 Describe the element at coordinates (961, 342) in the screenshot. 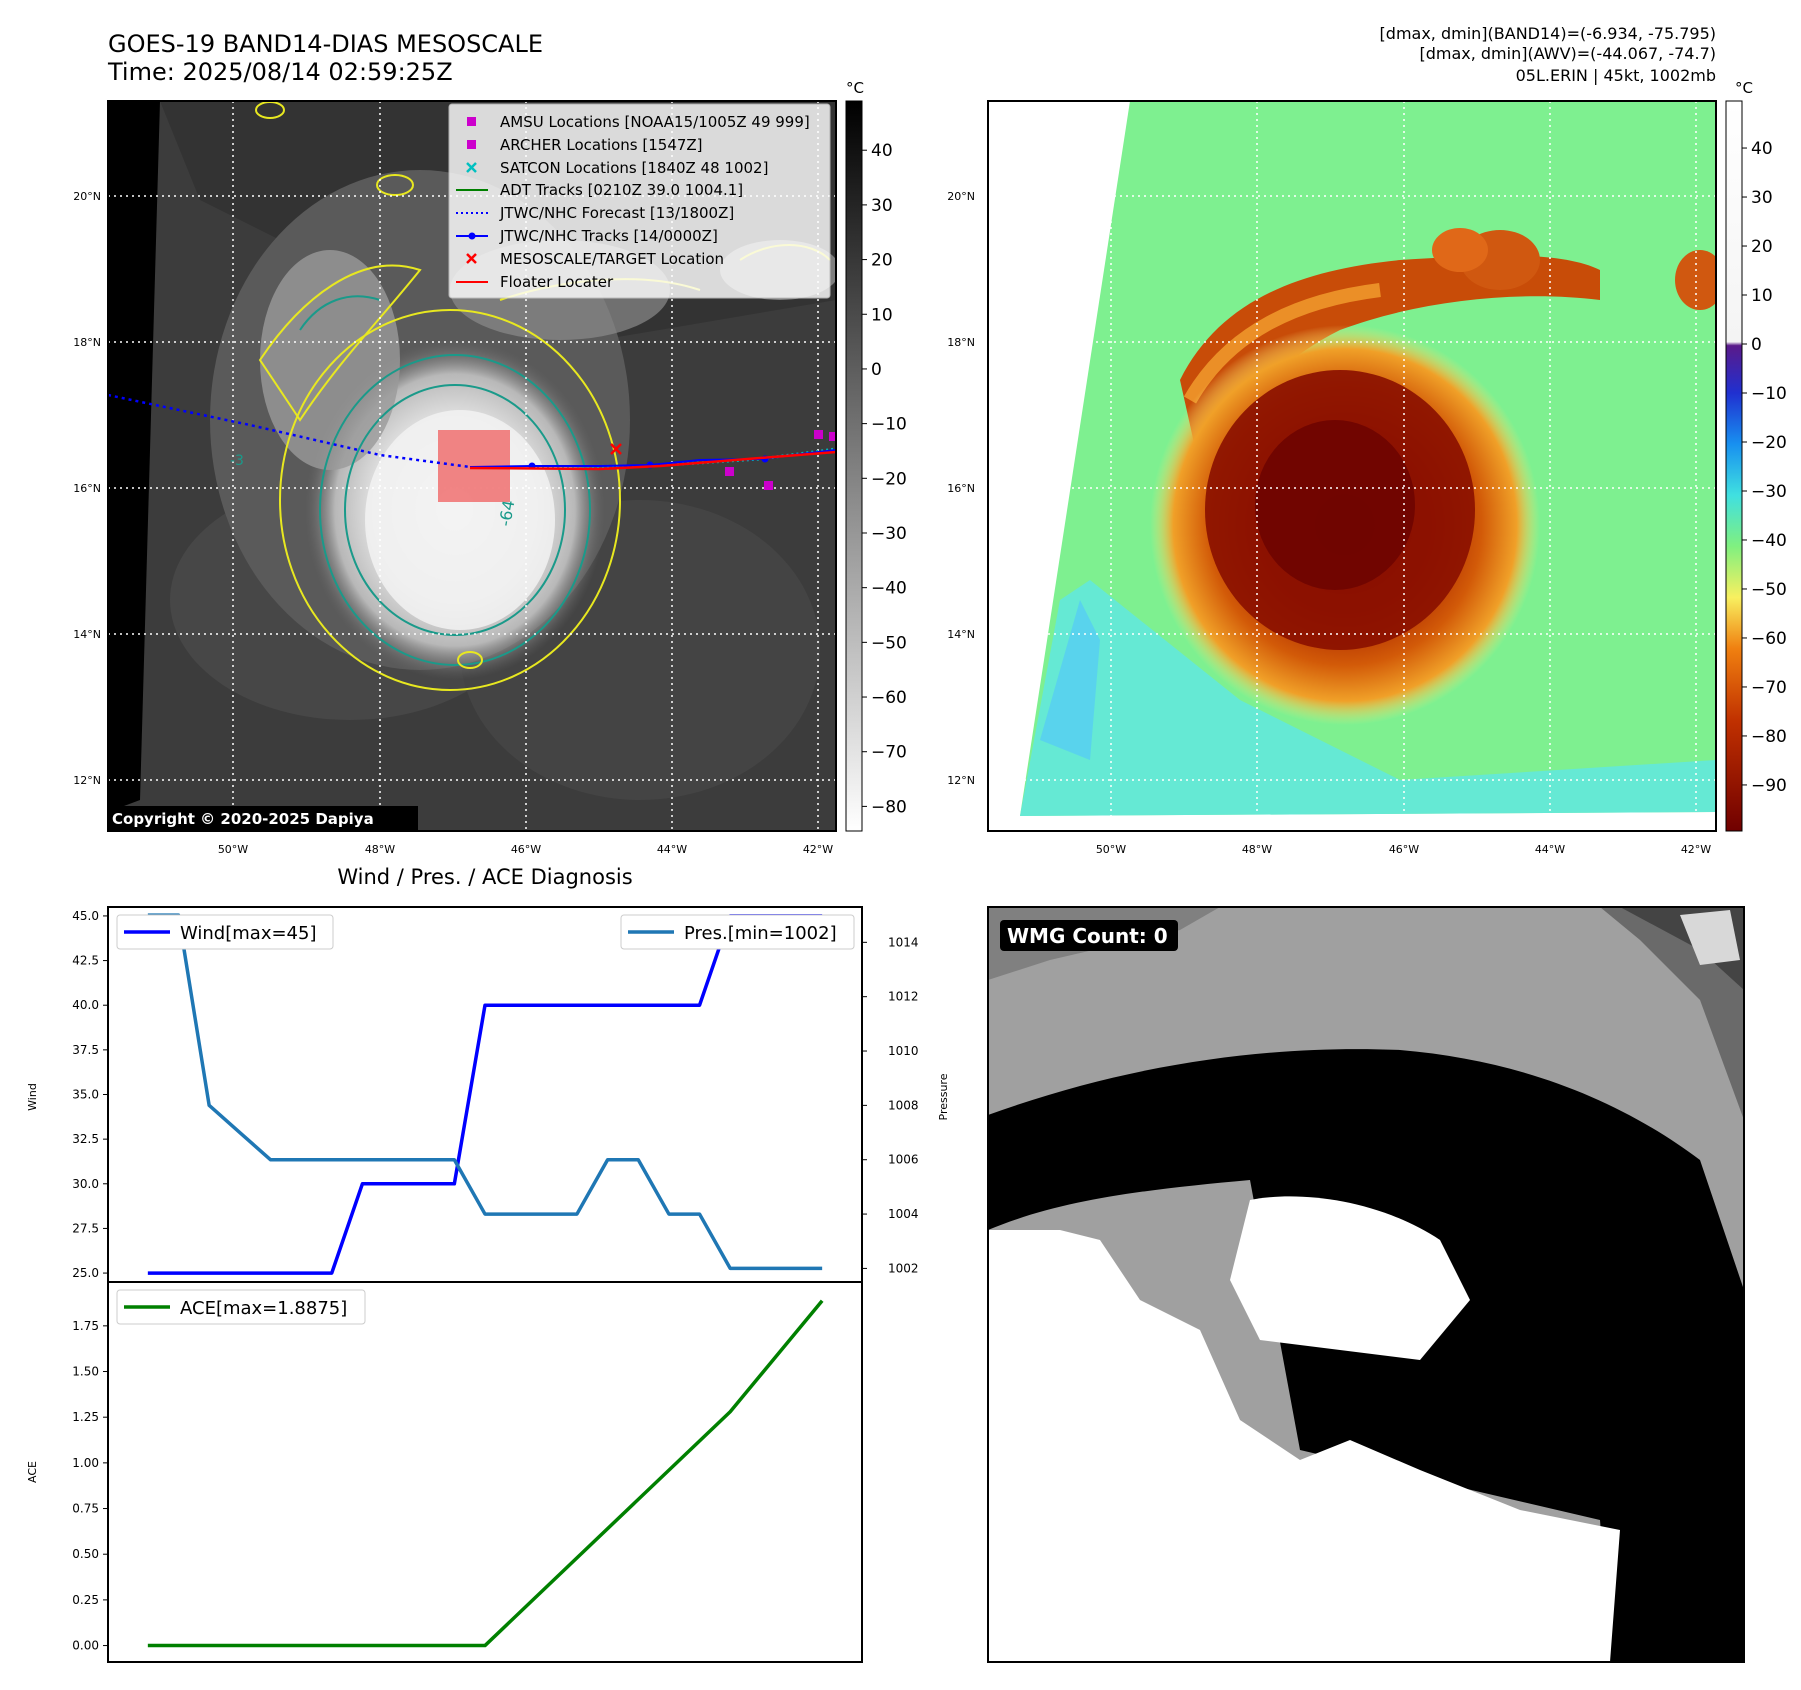

I see `lat-label: 18°N` at that location.